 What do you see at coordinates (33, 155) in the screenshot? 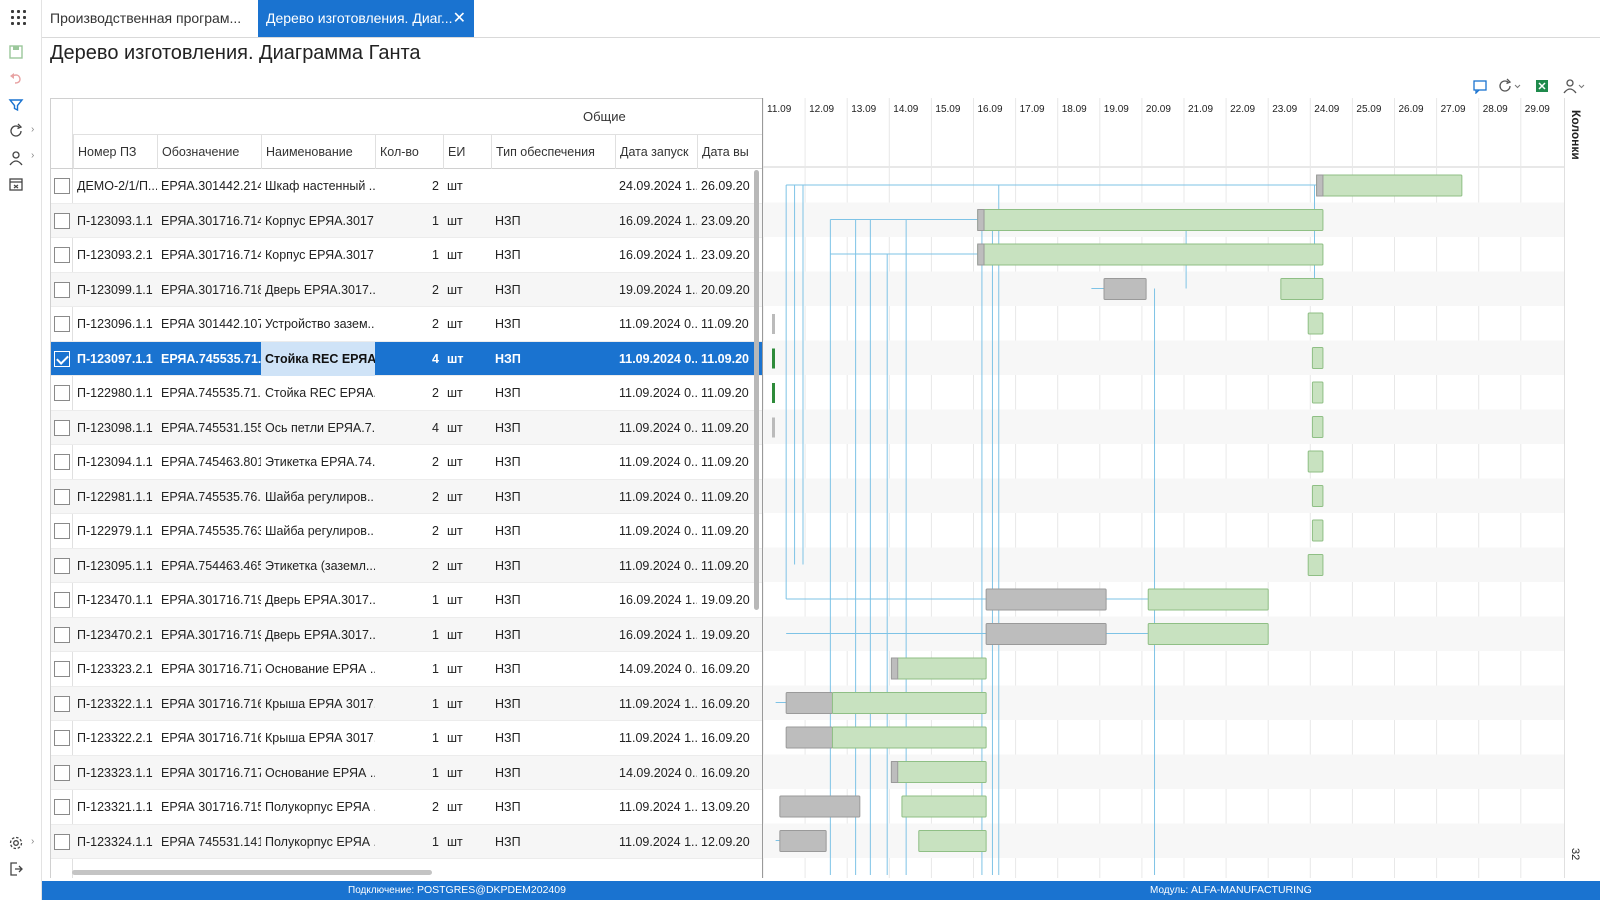
I see `user-expand-icon: ›` at bounding box center [33, 155].